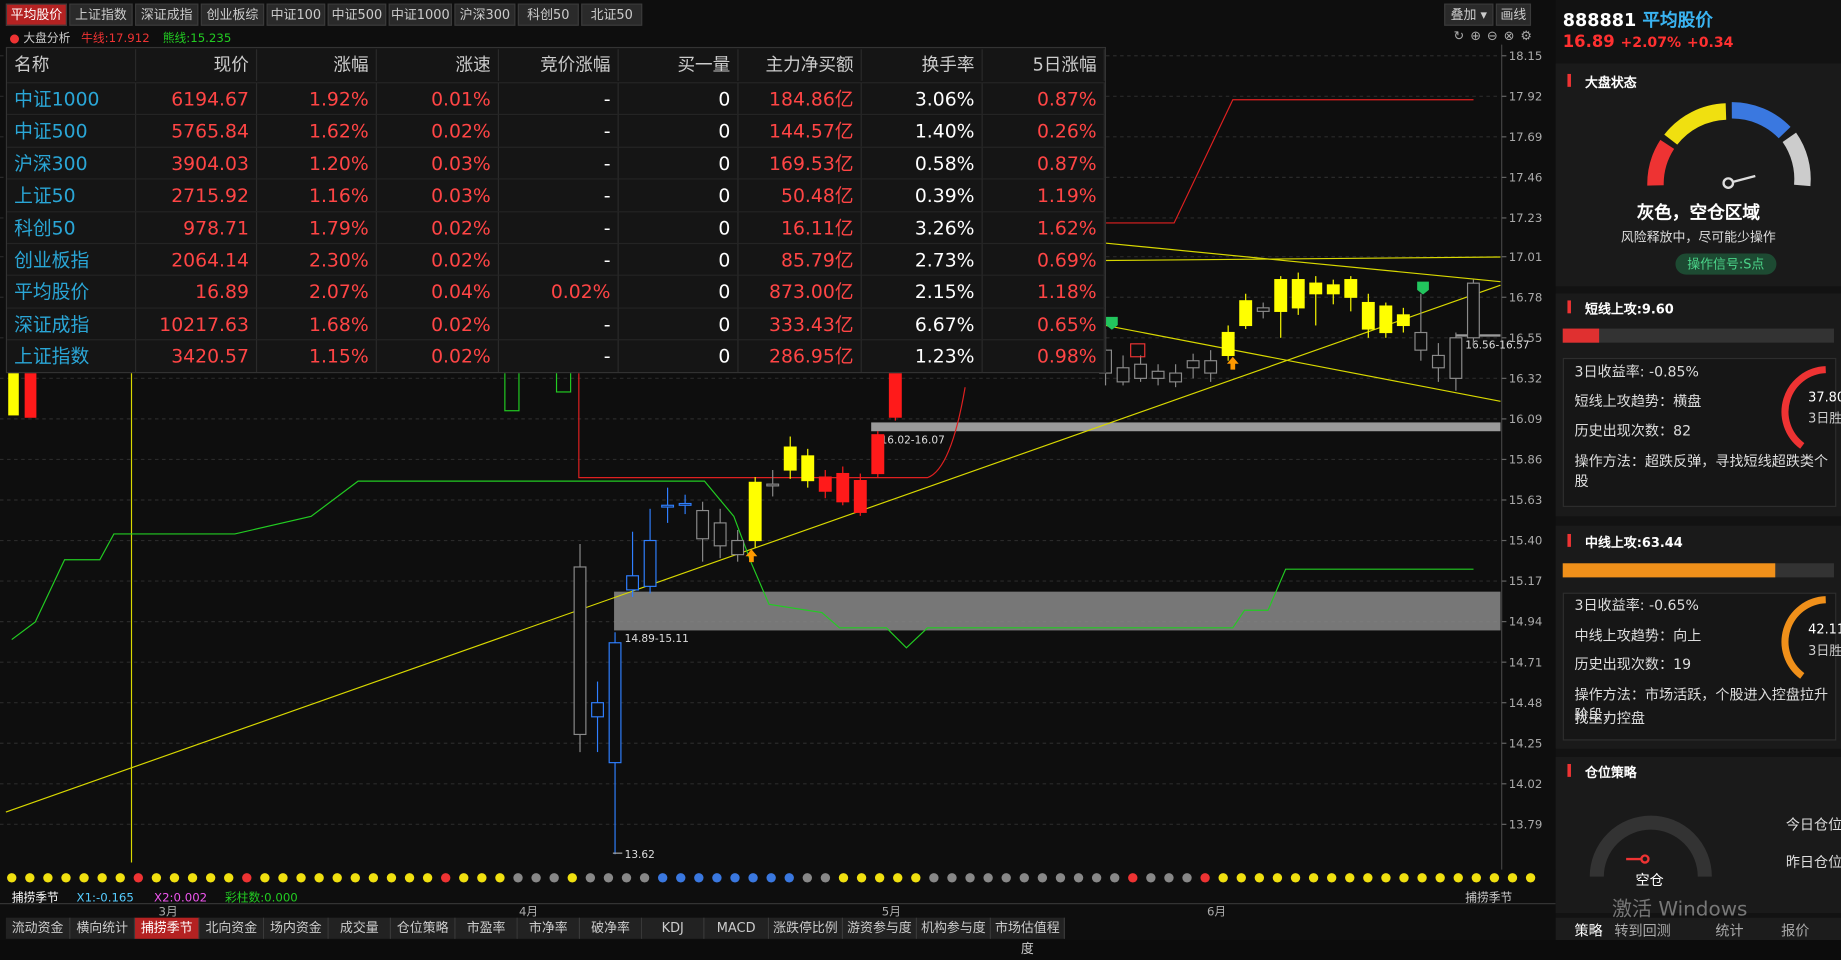  Describe the element at coordinates (549, 928) in the screenshot. I see `bottom-tab: 市净率` at that location.